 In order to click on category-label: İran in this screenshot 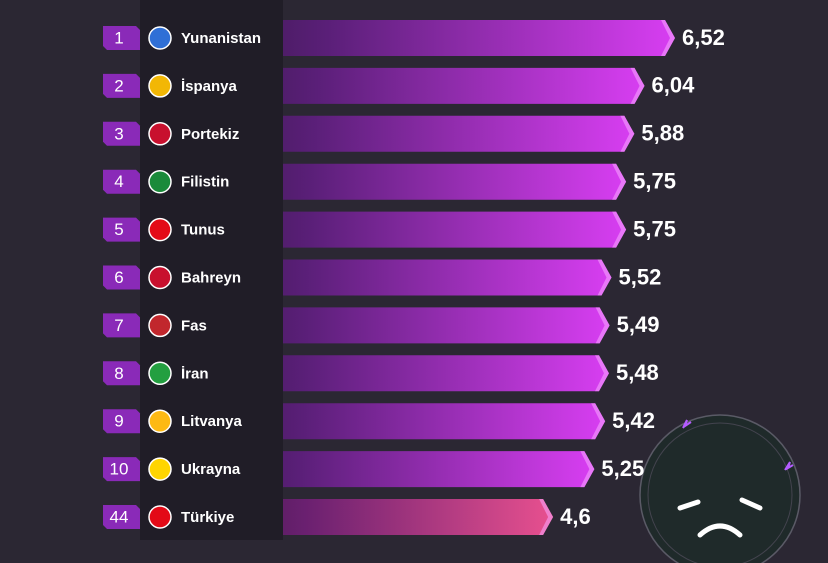, I will do `click(195, 373)`.